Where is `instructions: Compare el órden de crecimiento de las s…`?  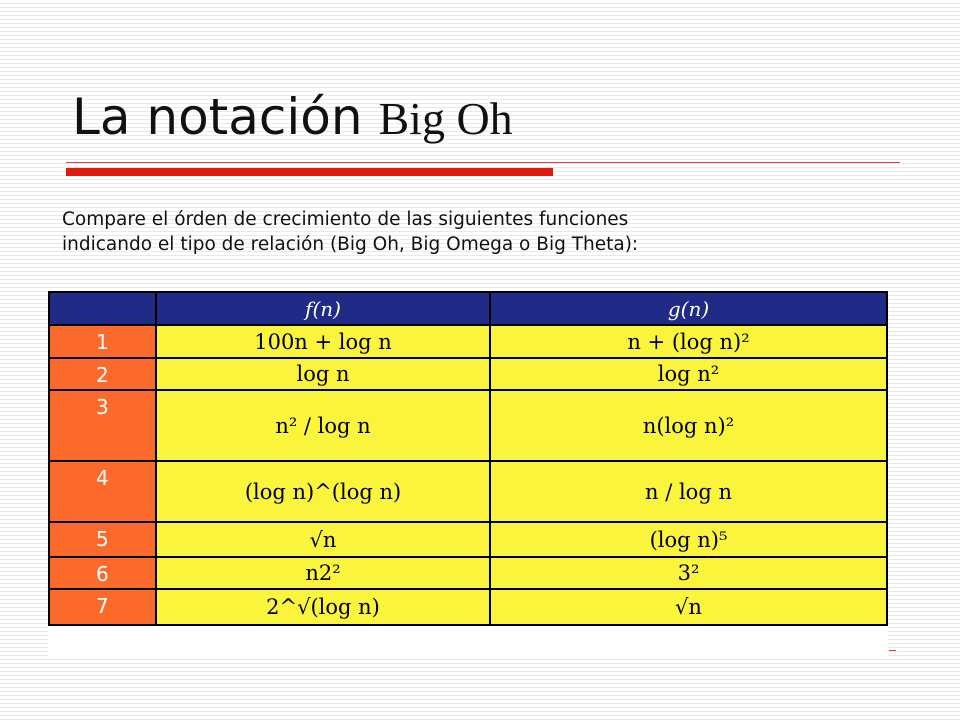
instructions: Compare el órden de crecimiento de las s… is located at coordinates (492, 232).